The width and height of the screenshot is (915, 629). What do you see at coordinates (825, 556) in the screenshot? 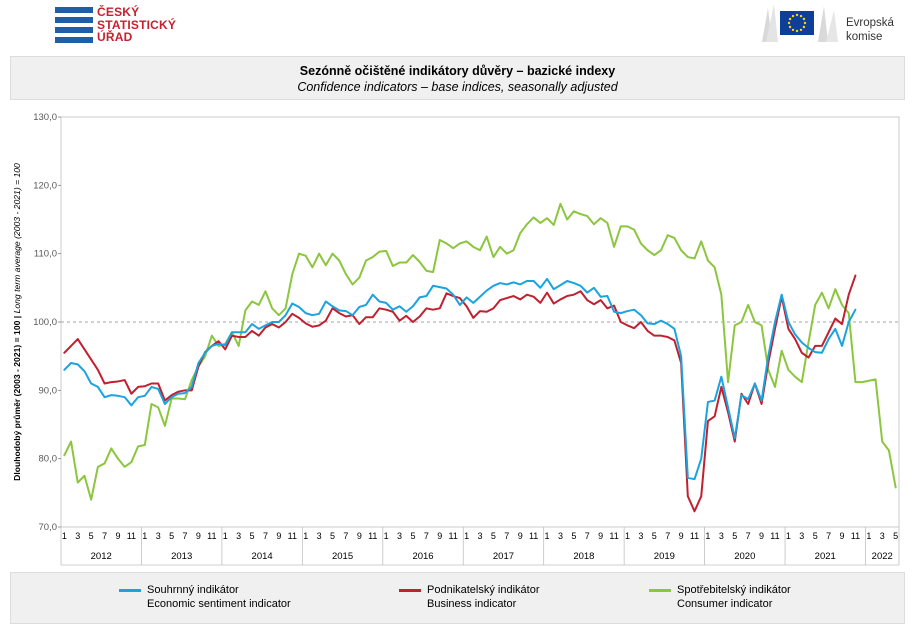
I see `x-year-label: 2021` at bounding box center [825, 556].